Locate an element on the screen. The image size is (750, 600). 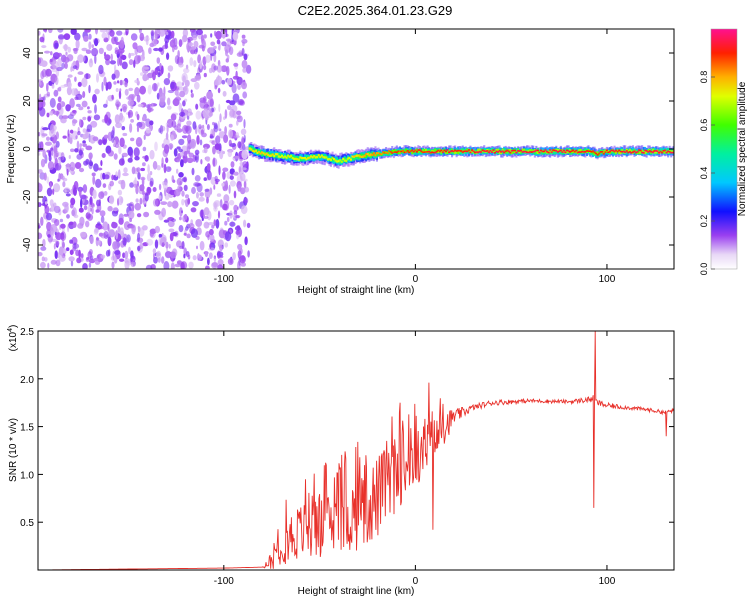
spectrogram-y-tick-label: -20 is located at coordinates (27, 196).